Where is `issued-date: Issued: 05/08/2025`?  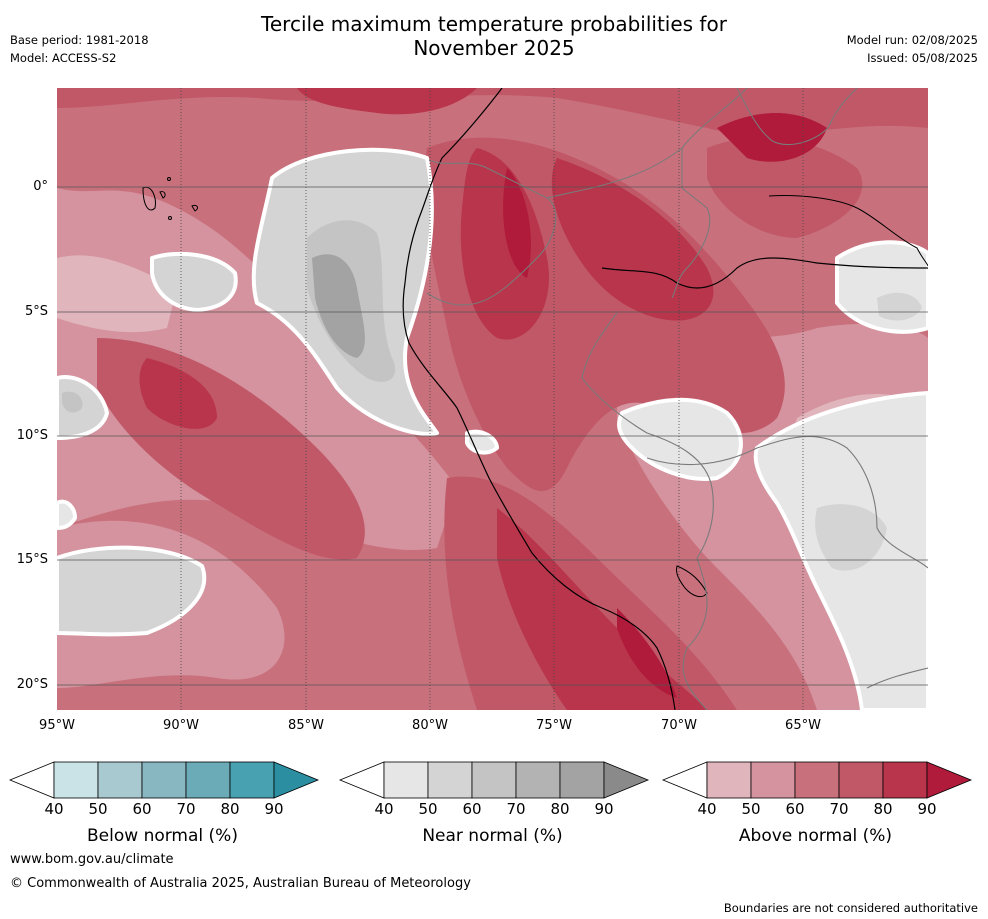 issued-date: Issued: 05/08/2025 is located at coordinates (922, 58).